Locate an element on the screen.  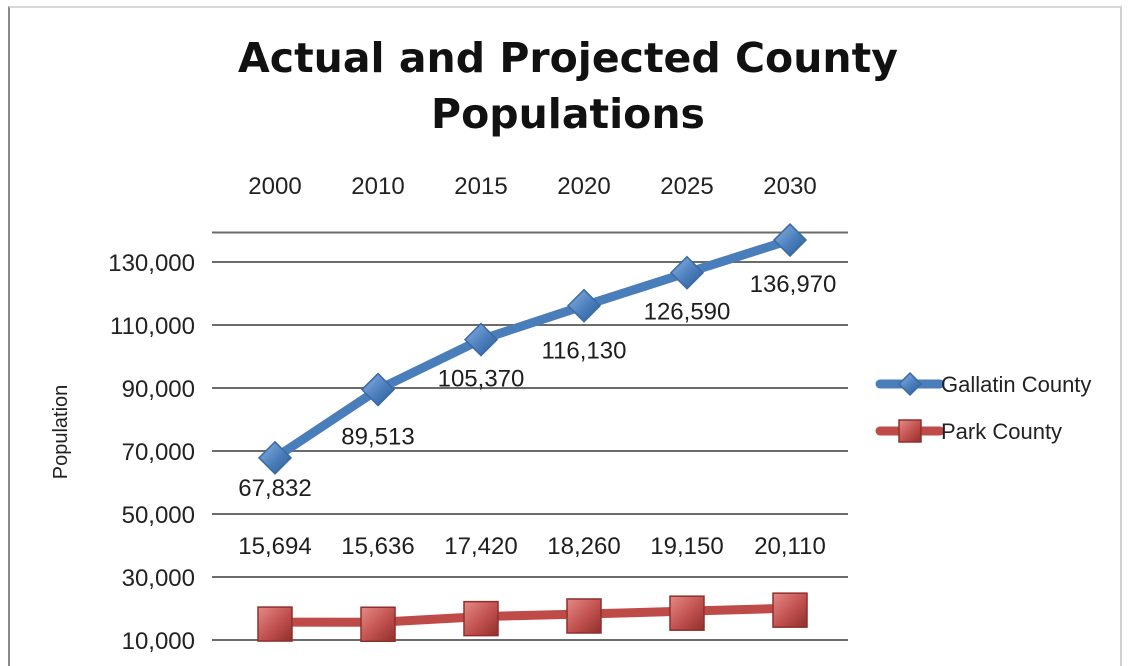
data-label: 18,260 is located at coordinates (583, 546).